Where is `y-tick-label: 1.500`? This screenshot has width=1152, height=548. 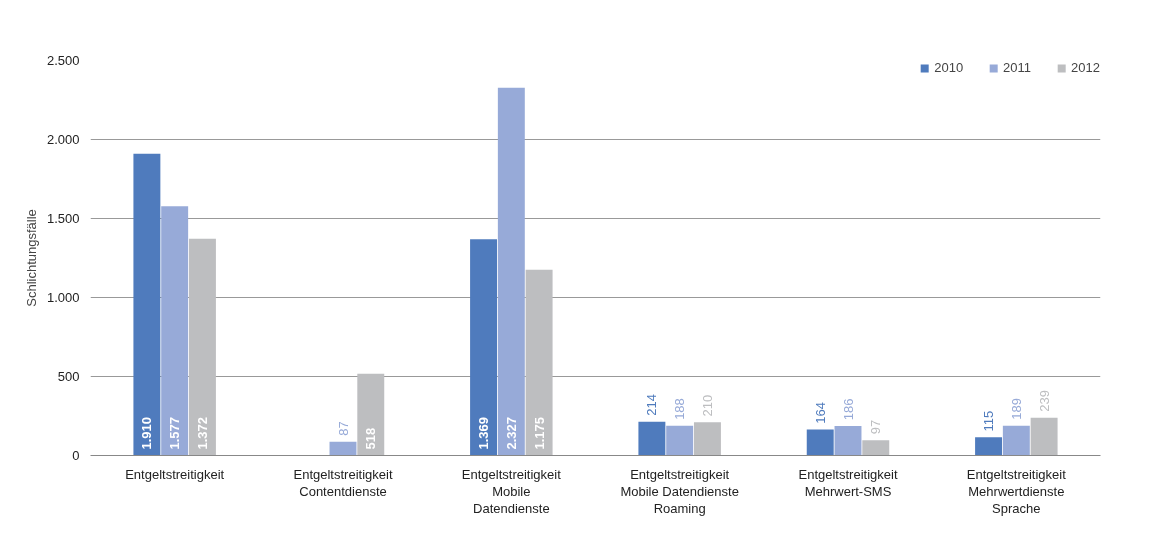 y-tick-label: 1.500 is located at coordinates (63, 218).